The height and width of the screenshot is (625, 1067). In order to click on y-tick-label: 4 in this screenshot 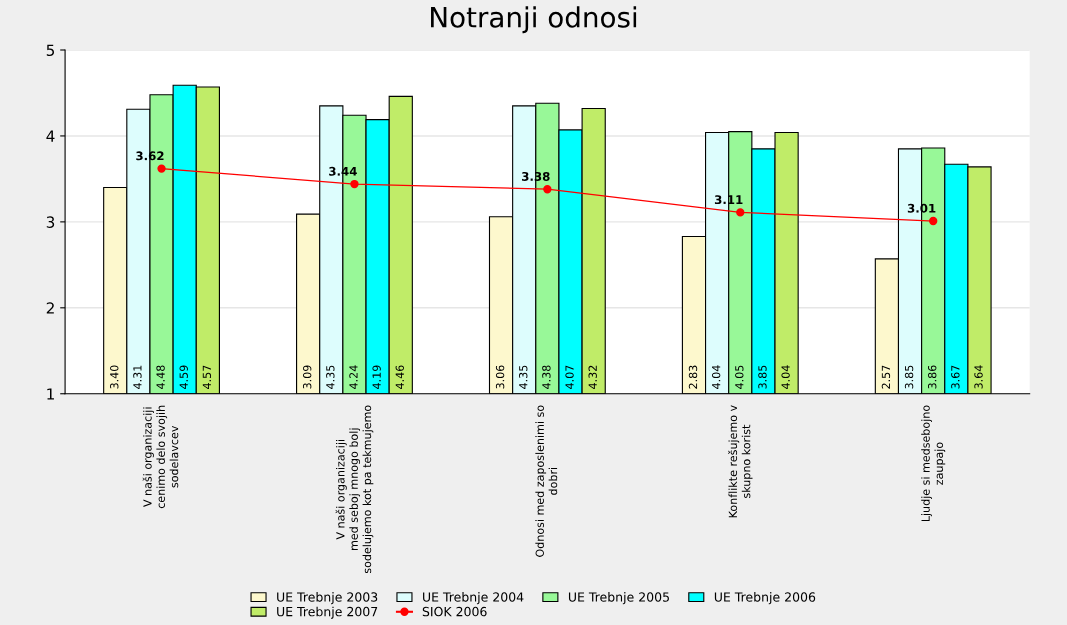, I will do `click(50, 136)`.